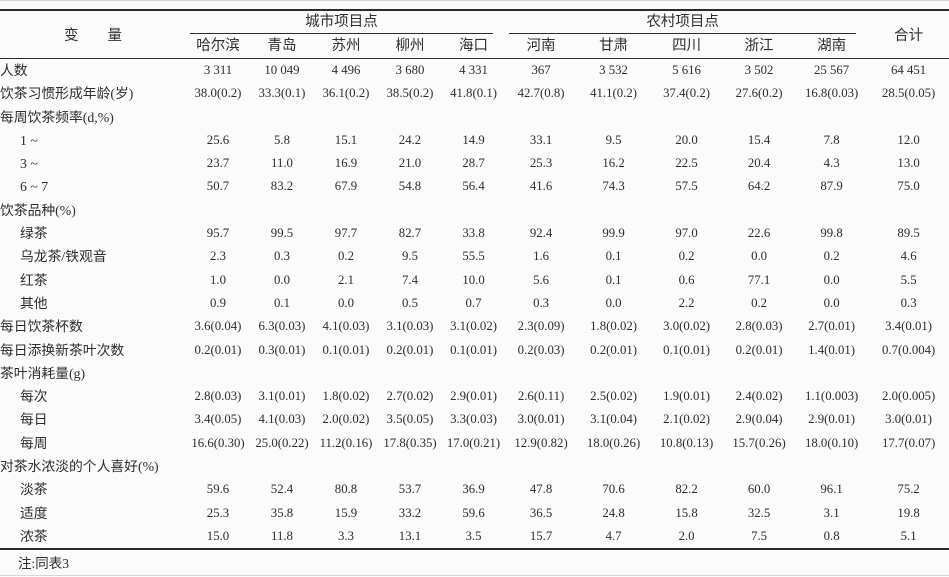 Image resolution: width=949 pixels, height=577 pixels. I want to click on table-cell: 0.1, so click(613, 279).